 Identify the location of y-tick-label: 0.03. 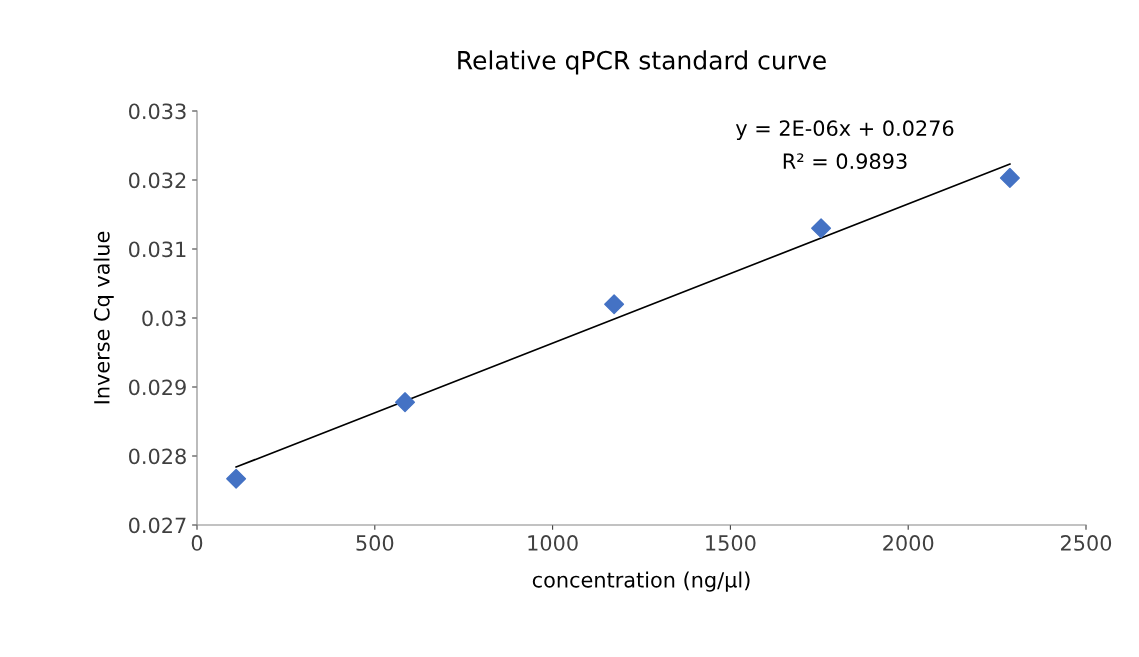
(164, 318).